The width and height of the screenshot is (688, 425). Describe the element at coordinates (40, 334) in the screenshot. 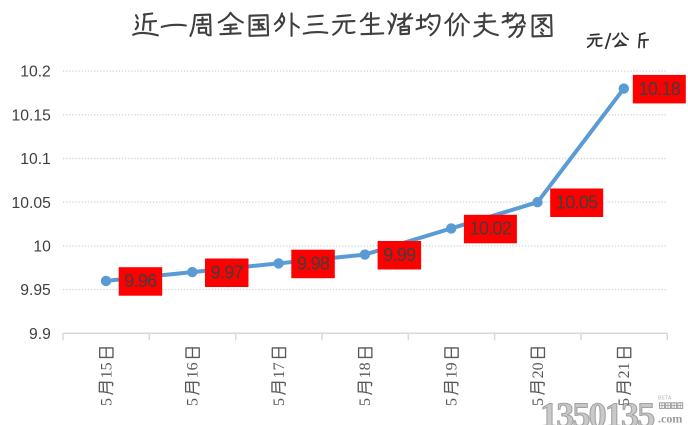

I see `svg-text: 9.9` at that location.